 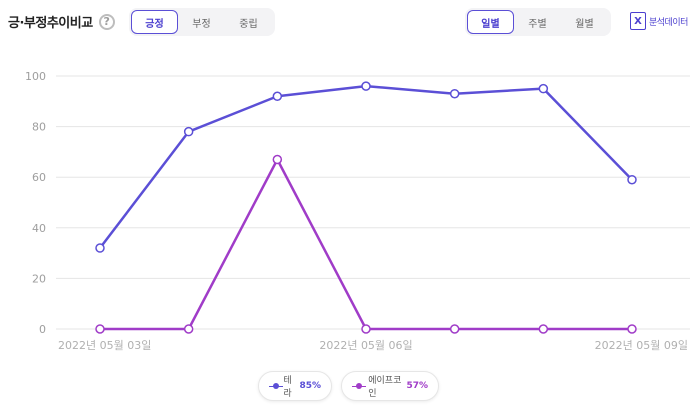 What do you see at coordinates (39, 127) in the screenshot?
I see `y-tick-label: 80` at bounding box center [39, 127].